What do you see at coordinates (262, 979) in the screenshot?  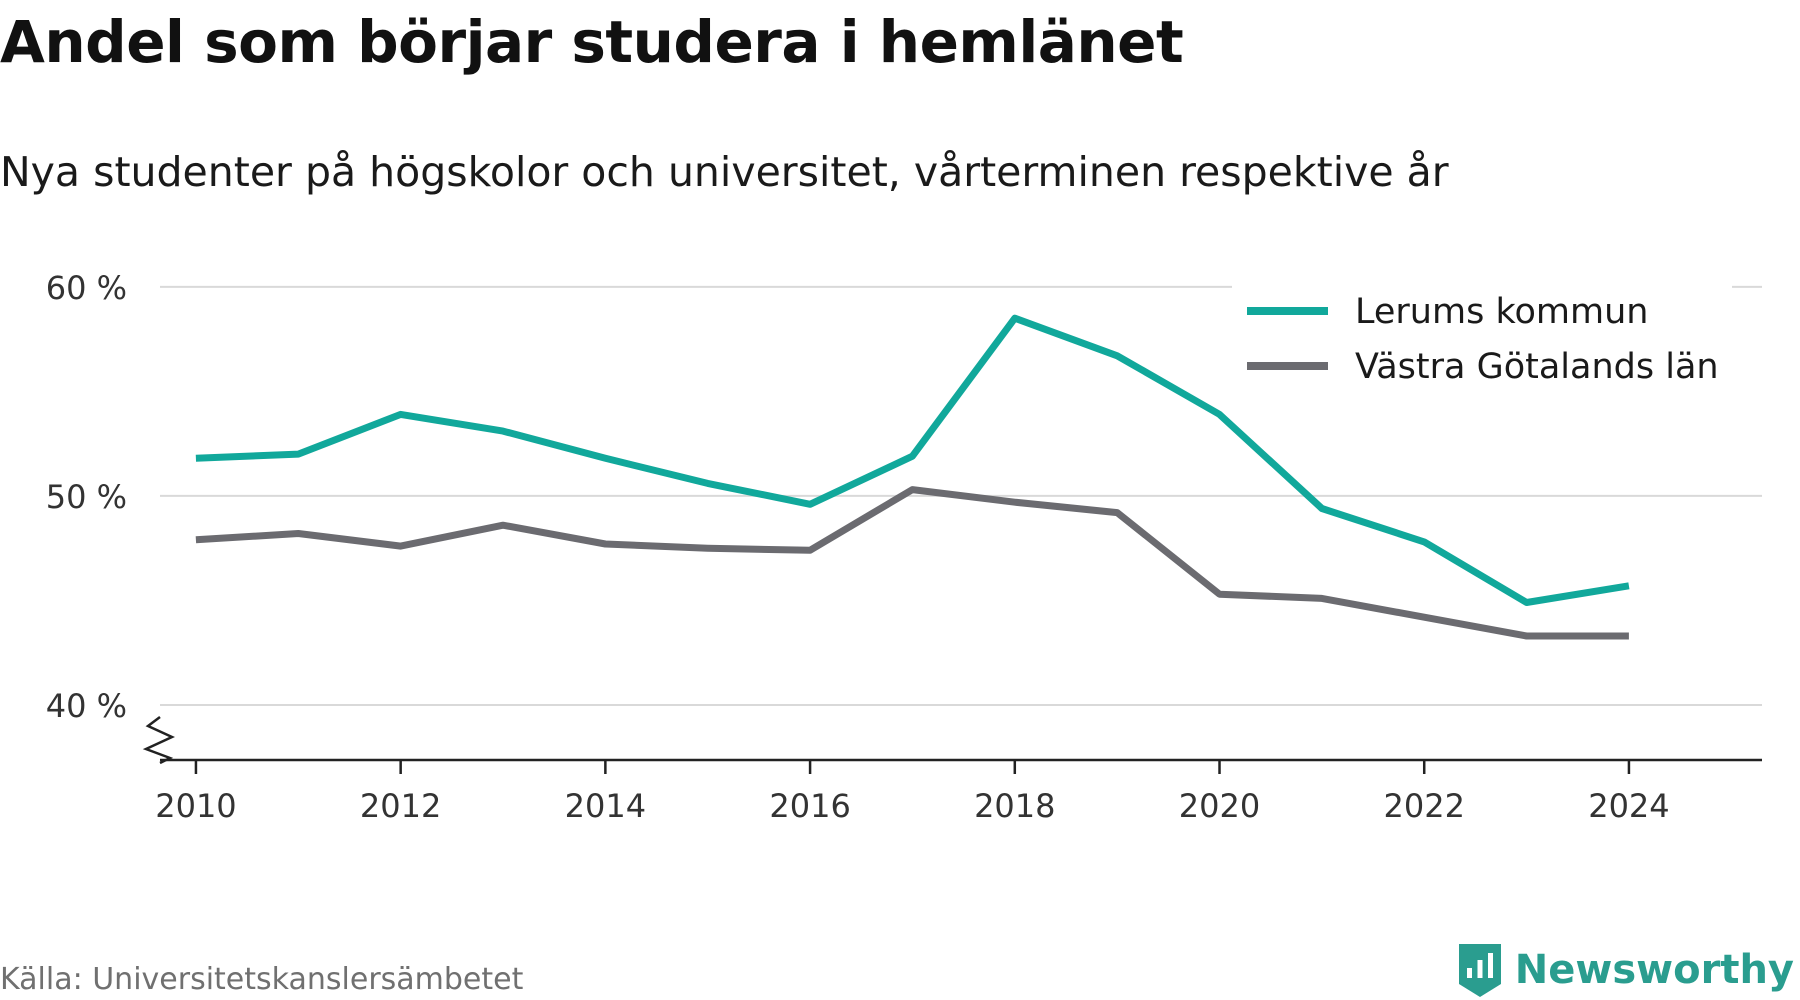 I see `source-note: Källa: Universitetskanslersämbetet` at bounding box center [262, 979].